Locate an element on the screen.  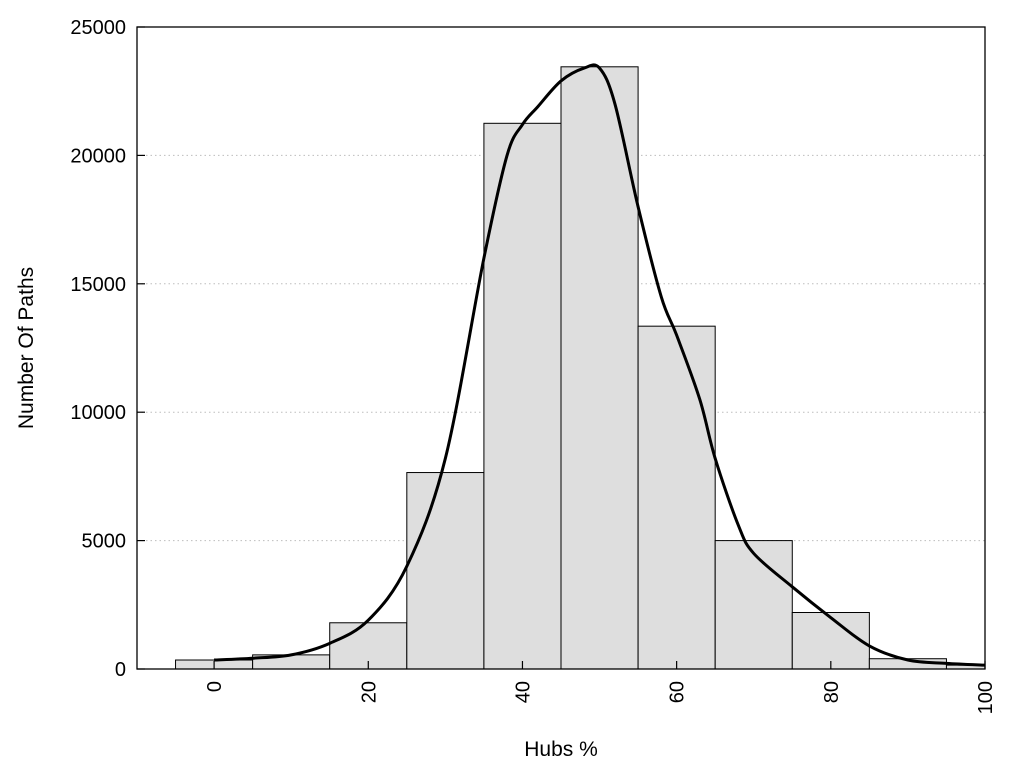
y-tick-label: 0 is located at coordinates (120, 670).